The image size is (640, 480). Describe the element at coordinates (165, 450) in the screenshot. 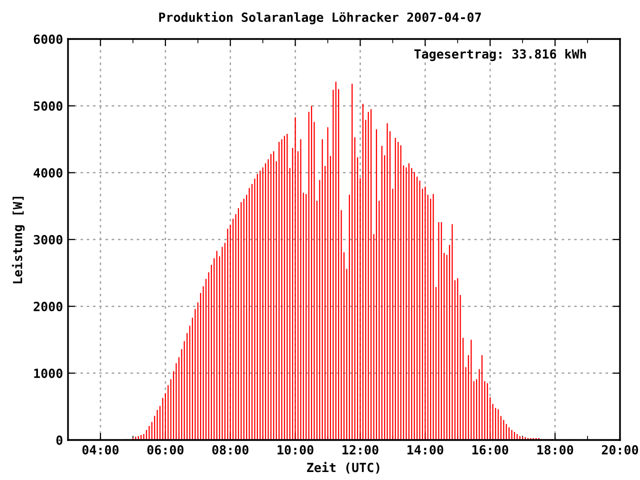

I see `x-tick-label: 06:00` at that location.